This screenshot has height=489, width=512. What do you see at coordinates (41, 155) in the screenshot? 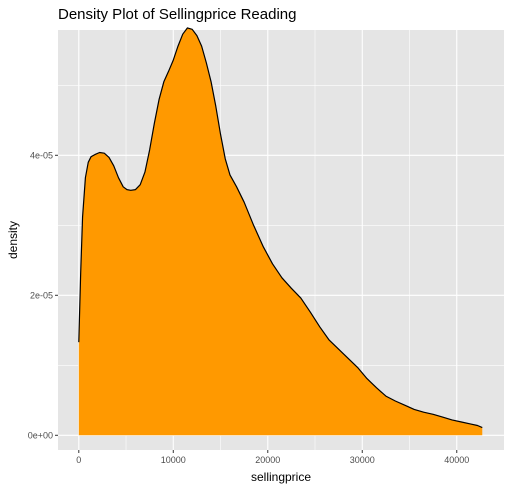
I see `y-tick-label: 4e-05` at bounding box center [41, 155].